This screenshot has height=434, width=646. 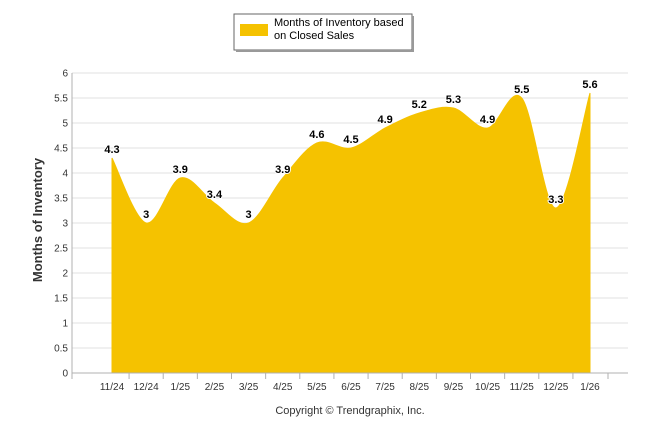 I want to click on y-tick-label: 3, so click(x=65, y=224).